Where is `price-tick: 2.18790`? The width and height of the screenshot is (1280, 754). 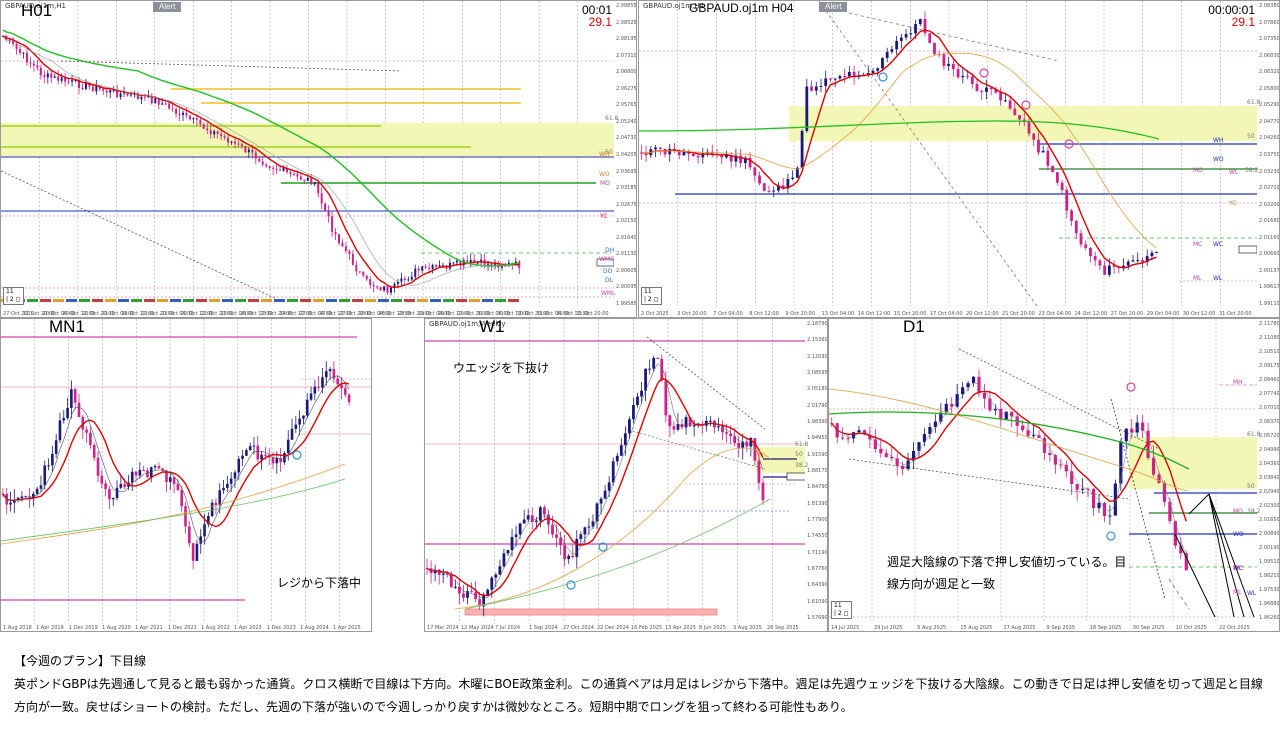 price-tick: 2.18790 is located at coordinates (817, 324).